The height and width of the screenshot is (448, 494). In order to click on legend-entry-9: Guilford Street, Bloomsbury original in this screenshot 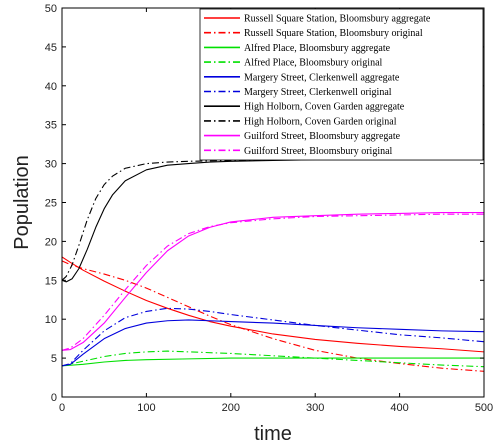, I will do `click(318, 151)`.